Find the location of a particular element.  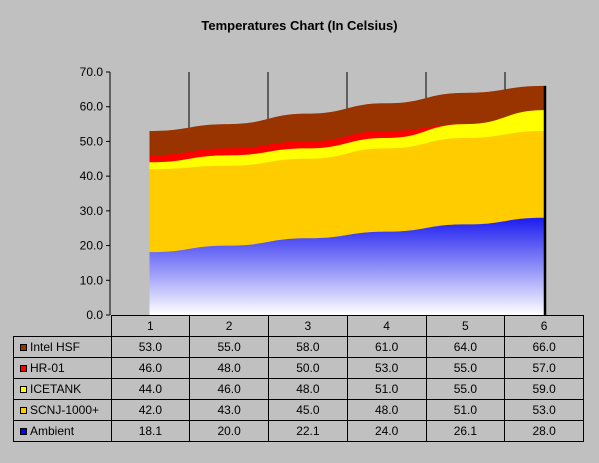

category-label: 6 is located at coordinates (544, 326).